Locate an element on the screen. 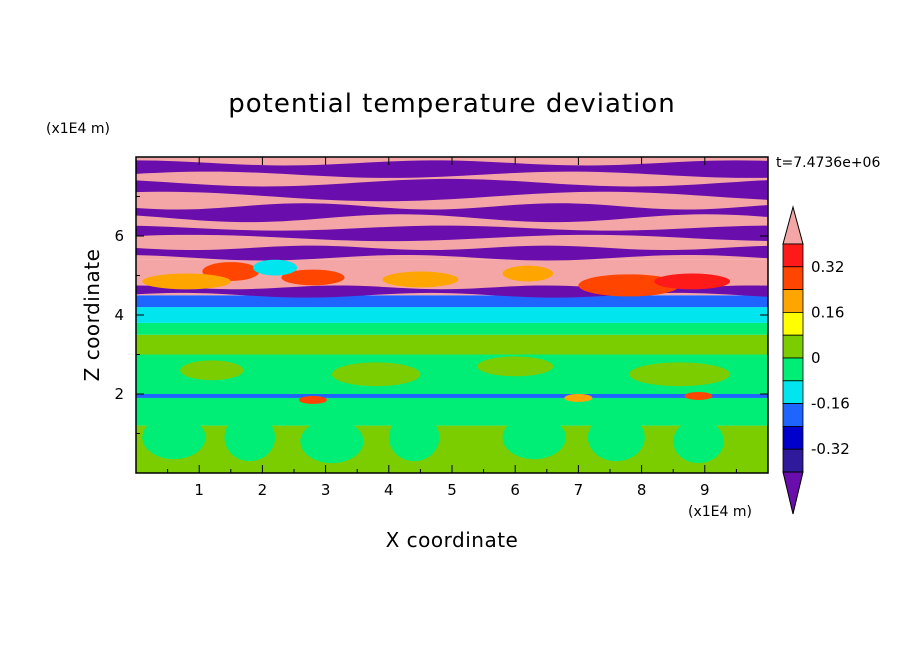 Image resolution: width=904 pixels, height=654 pixels. x-scale-label: (x1E4 m) is located at coordinates (720, 512).